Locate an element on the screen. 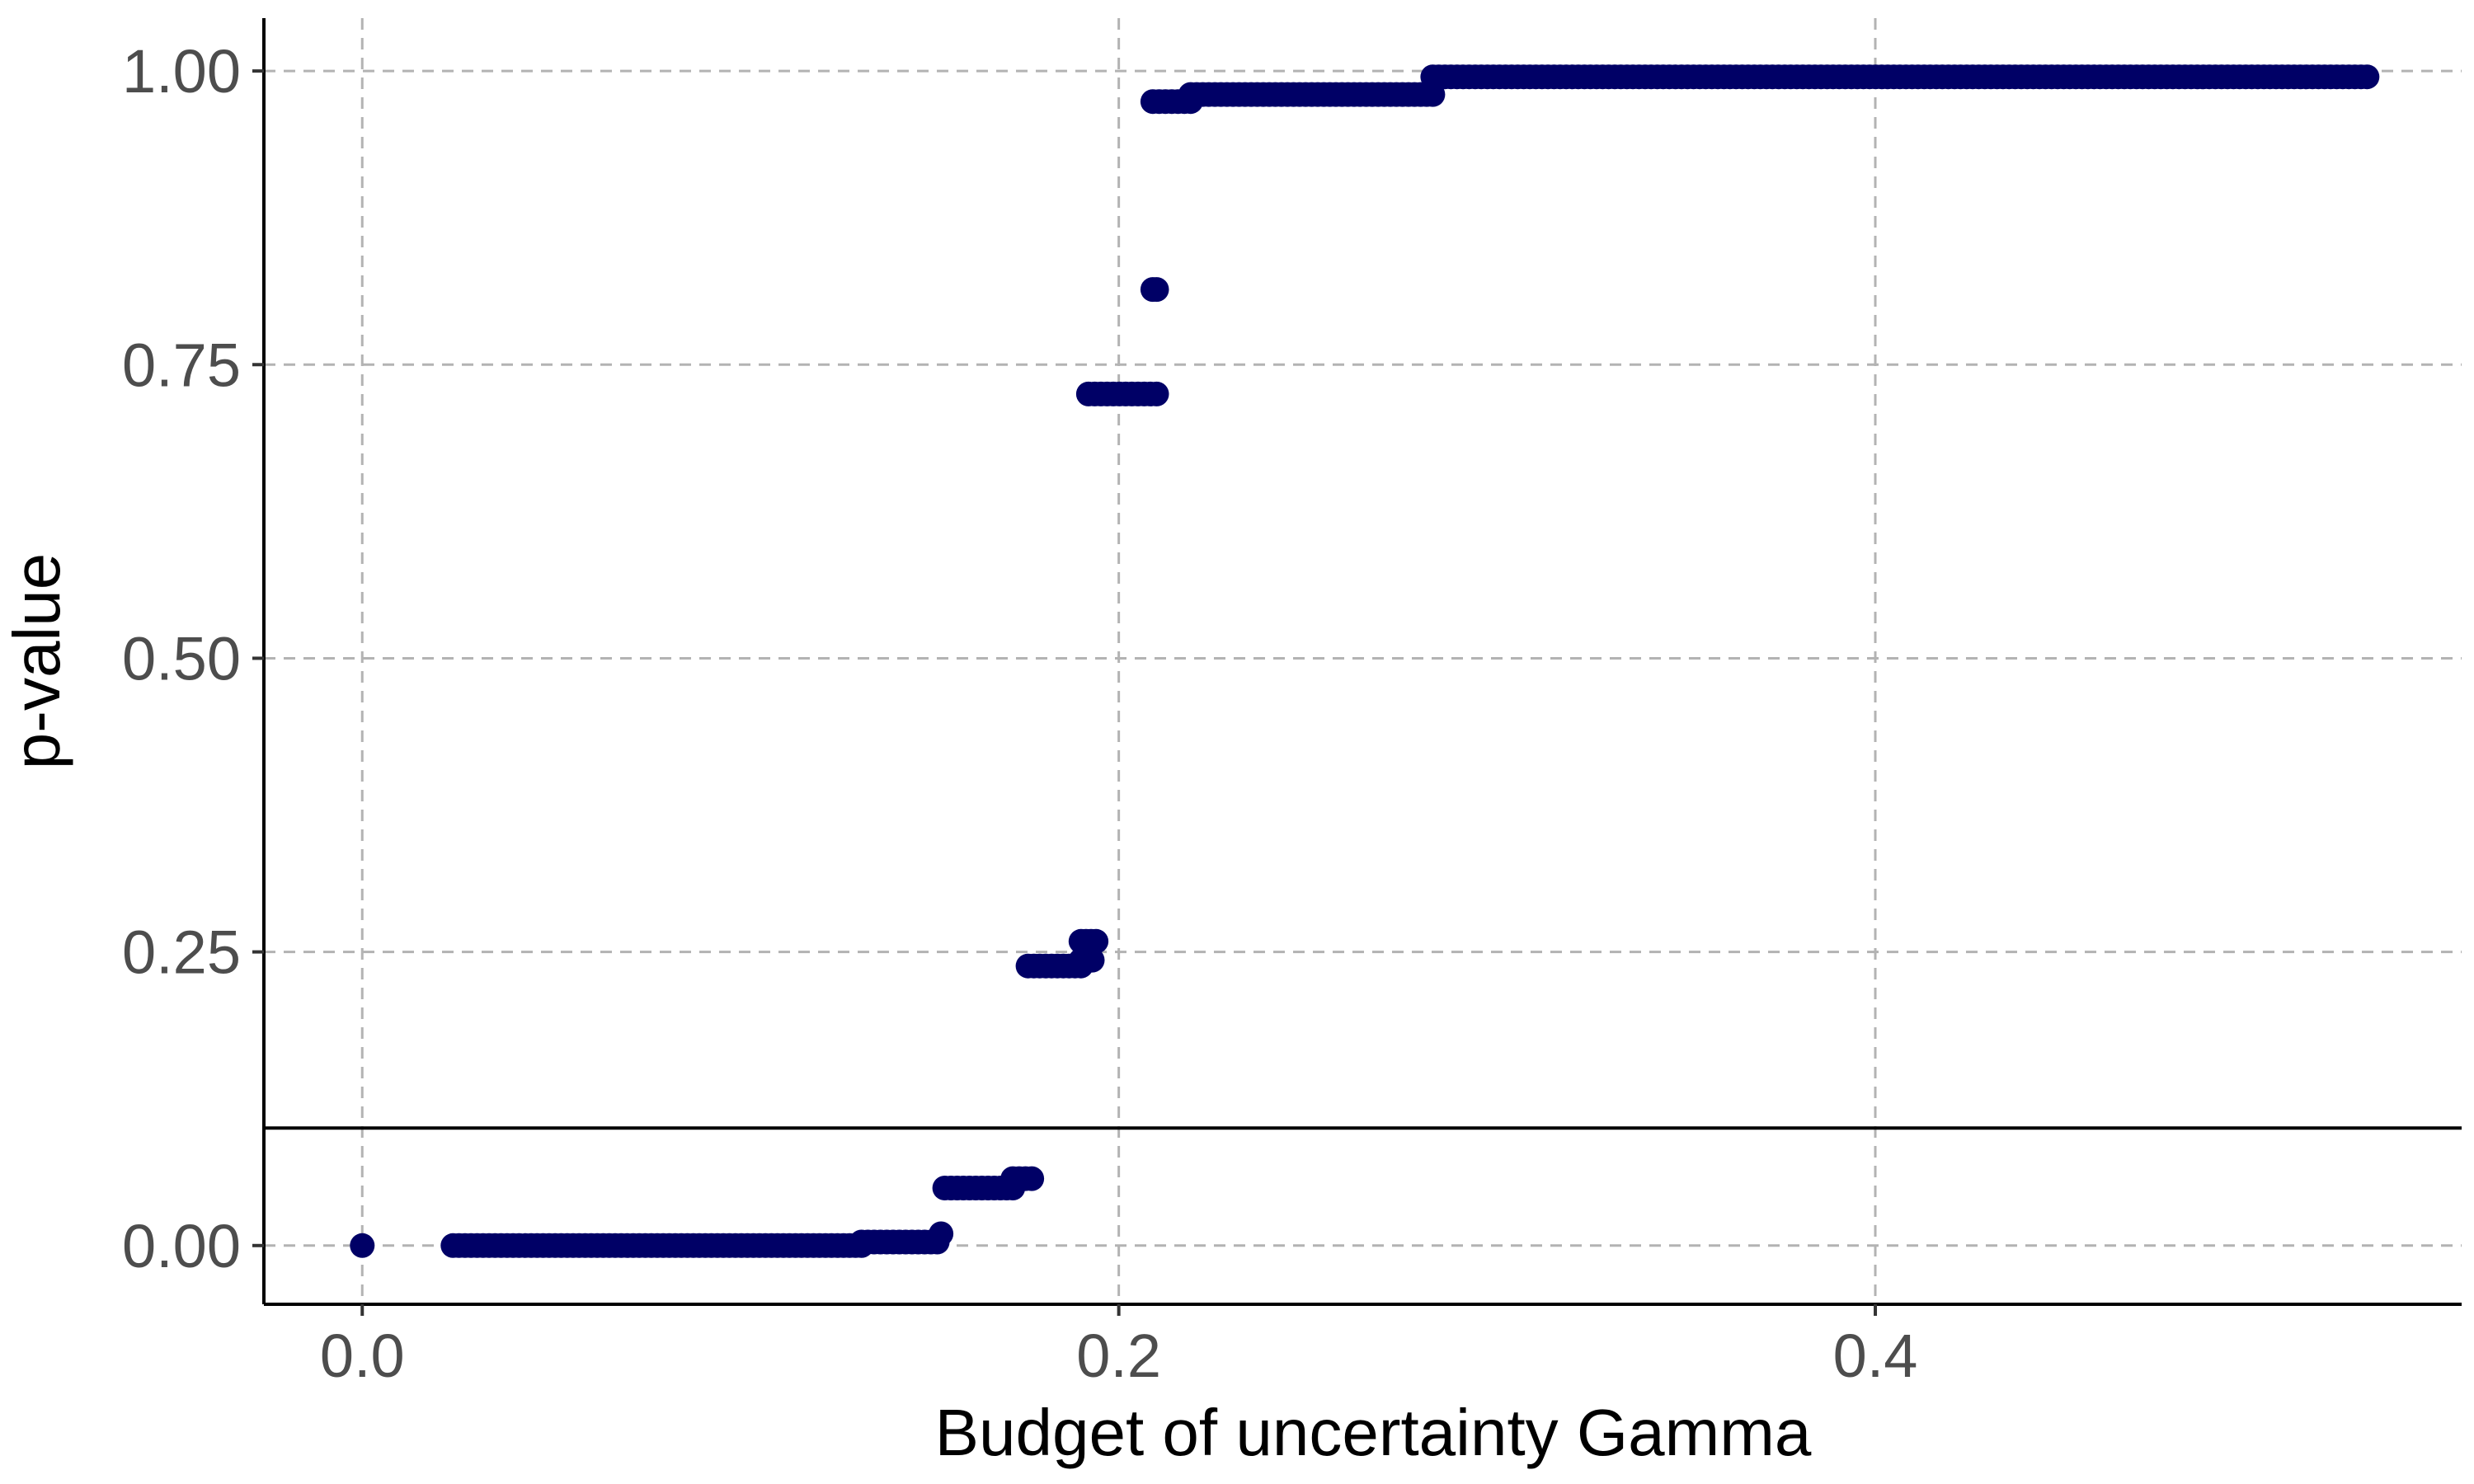  y-tick-label: 0.75 is located at coordinates (181, 365).